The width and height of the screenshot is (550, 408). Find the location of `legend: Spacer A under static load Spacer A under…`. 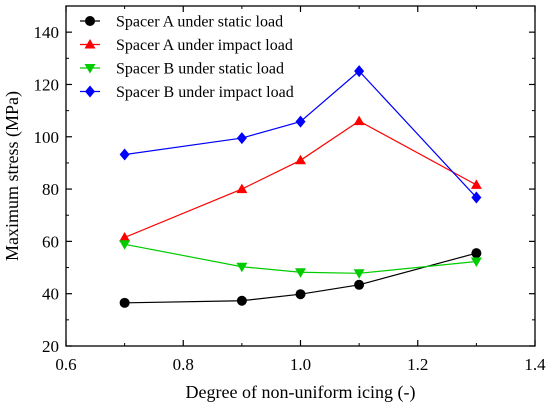

legend: Spacer A under static load Spacer A under… is located at coordinates (187, 57).